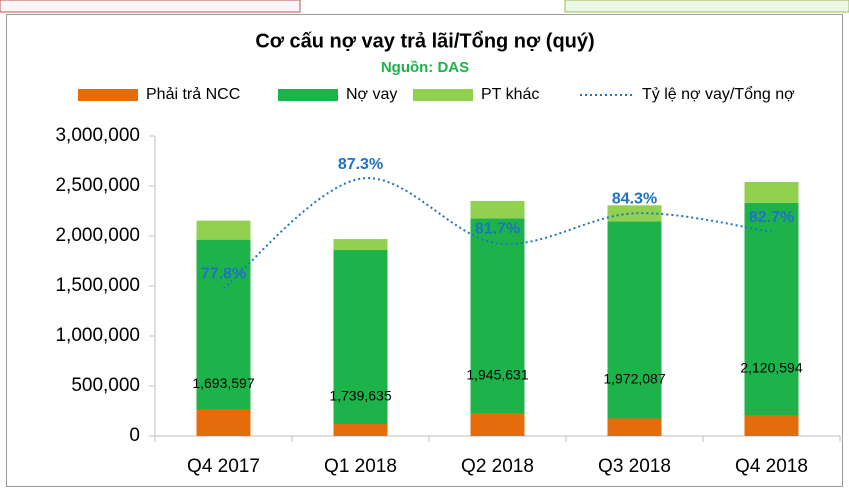 The height and width of the screenshot is (488, 849). What do you see at coordinates (497, 466) in the screenshot?
I see `x-tick-label: Q2 2018` at bounding box center [497, 466].